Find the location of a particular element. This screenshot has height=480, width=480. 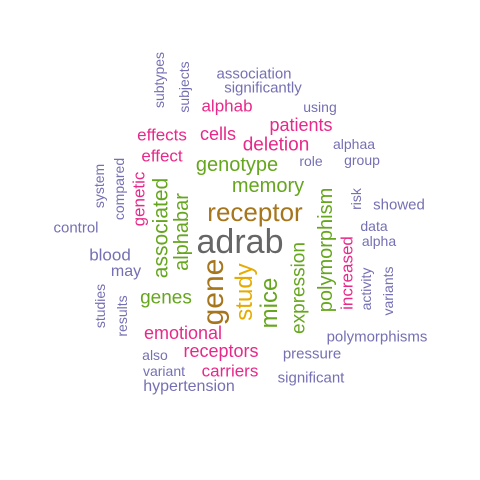

word-alpha: alpha is located at coordinates (379, 241).